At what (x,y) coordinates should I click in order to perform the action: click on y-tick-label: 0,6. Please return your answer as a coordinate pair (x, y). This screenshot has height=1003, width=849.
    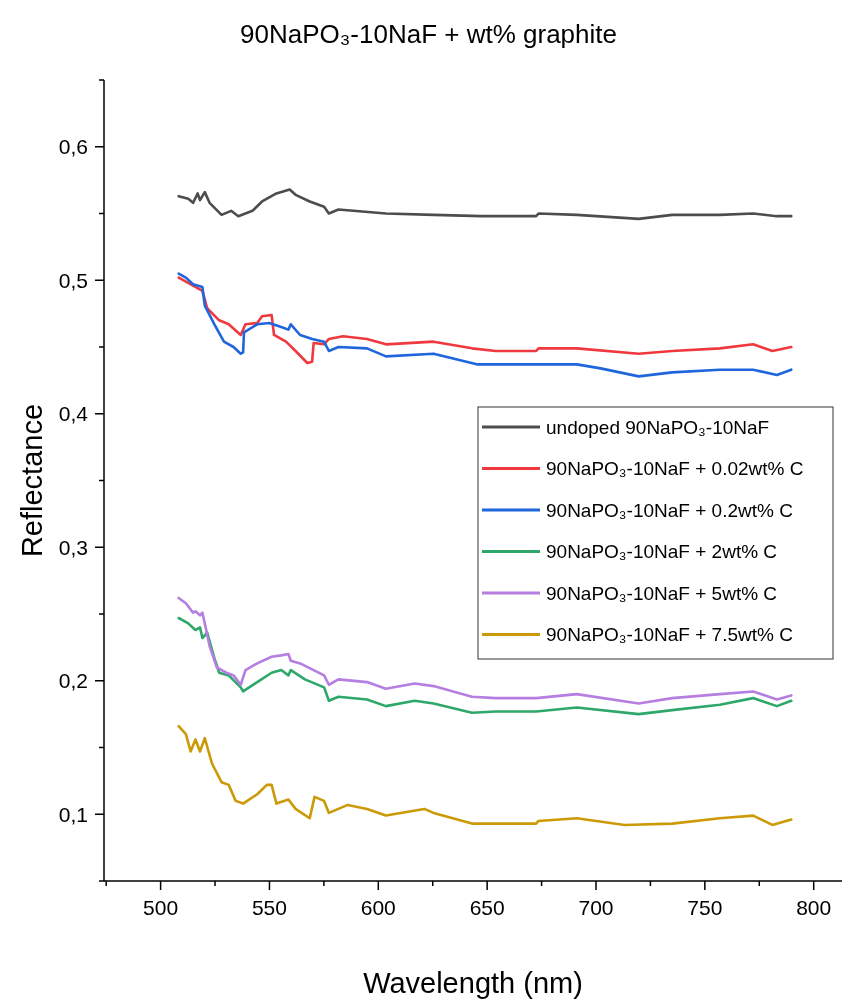
    Looking at the image, I should click on (73, 147).